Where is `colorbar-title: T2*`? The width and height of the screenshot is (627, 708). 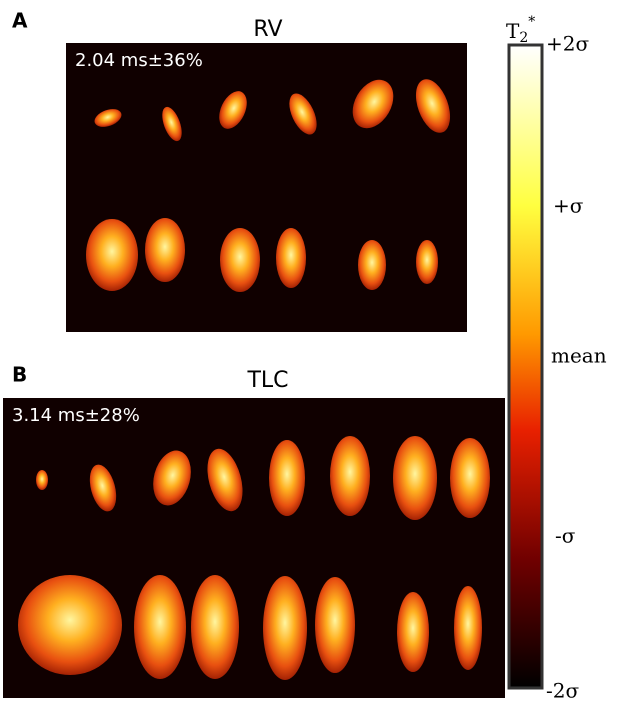
colorbar-title: T2* is located at coordinates (520, 30).